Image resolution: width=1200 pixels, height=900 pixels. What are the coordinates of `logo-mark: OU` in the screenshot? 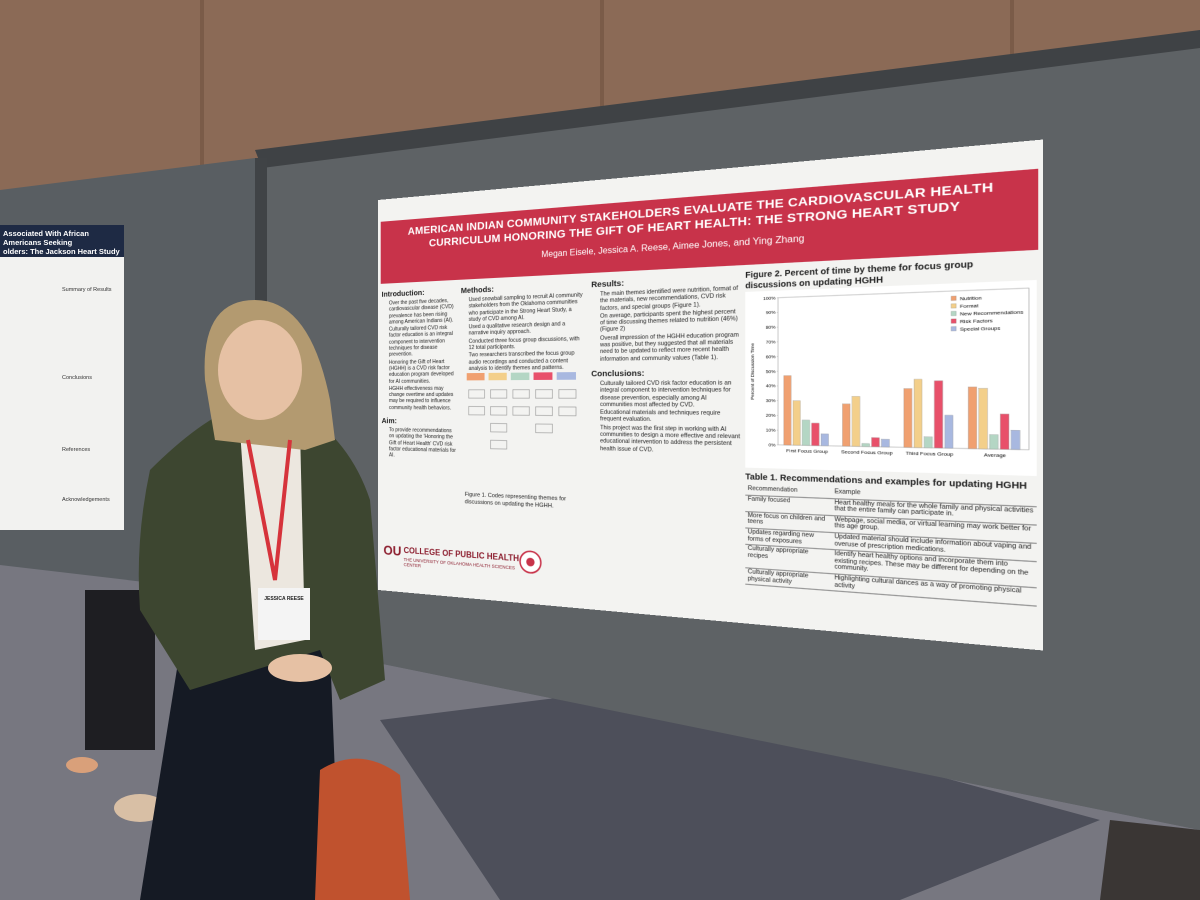 It's located at (392, 550).